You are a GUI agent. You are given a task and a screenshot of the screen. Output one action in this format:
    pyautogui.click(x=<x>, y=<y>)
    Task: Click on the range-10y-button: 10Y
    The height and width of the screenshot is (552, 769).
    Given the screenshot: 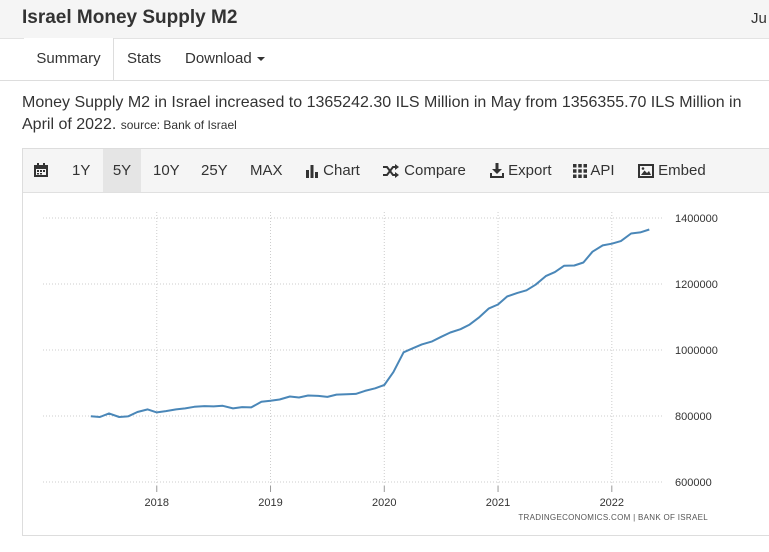 What is the action you would take?
    pyautogui.click(x=166, y=170)
    